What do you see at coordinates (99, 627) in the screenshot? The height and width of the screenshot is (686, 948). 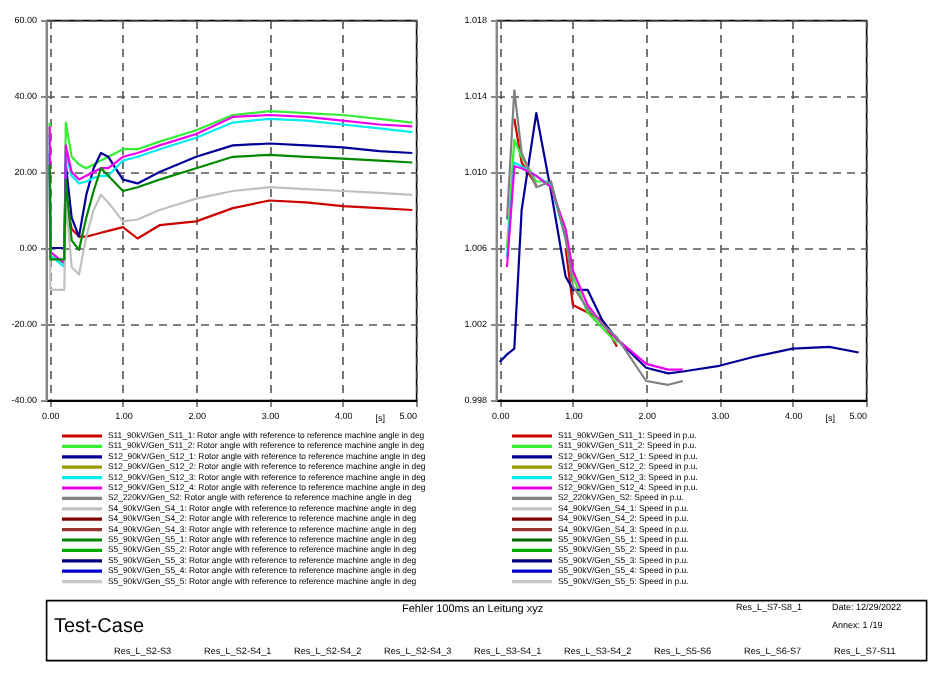 I see `text: Test-Case` at bounding box center [99, 627].